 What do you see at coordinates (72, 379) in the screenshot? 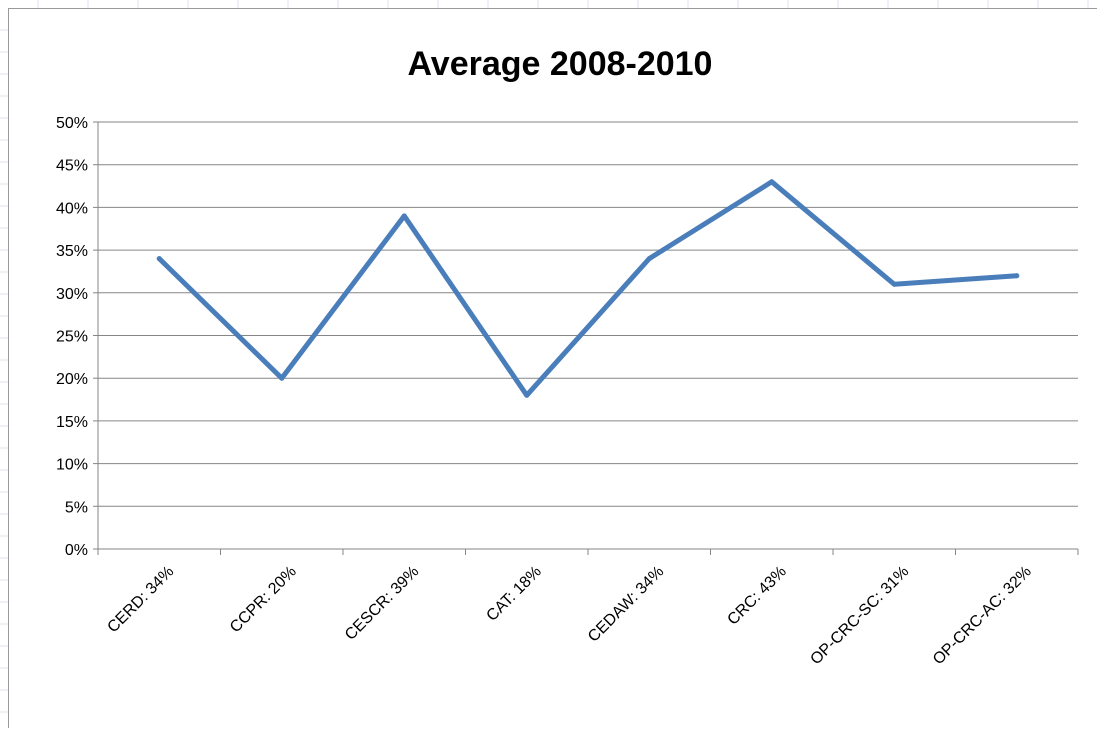
I see `y-tick-label: 20%` at bounding box center [72, 379].